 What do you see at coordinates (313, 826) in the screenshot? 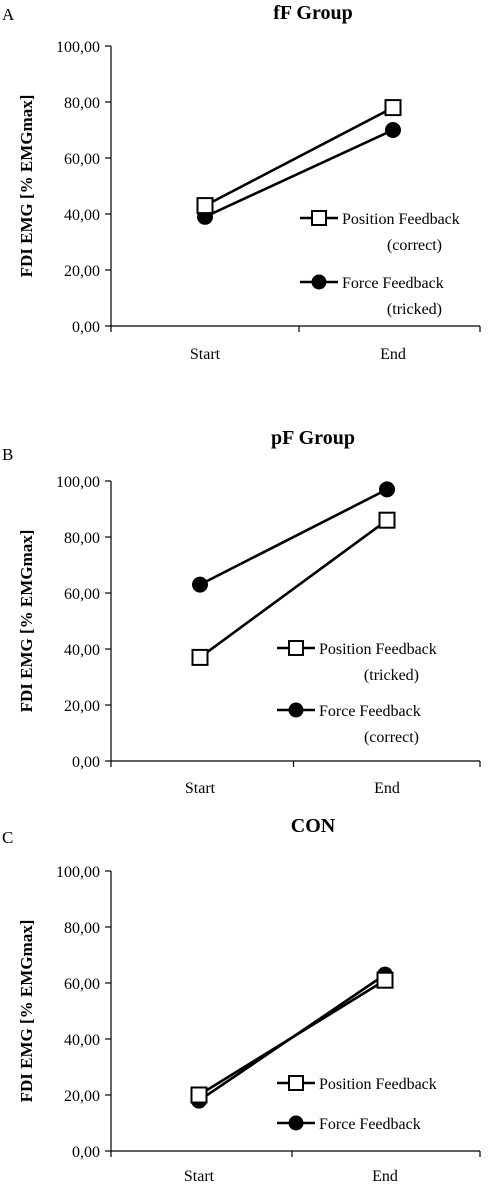
I see `chart-title: CON` at bounding box center [313, 826].